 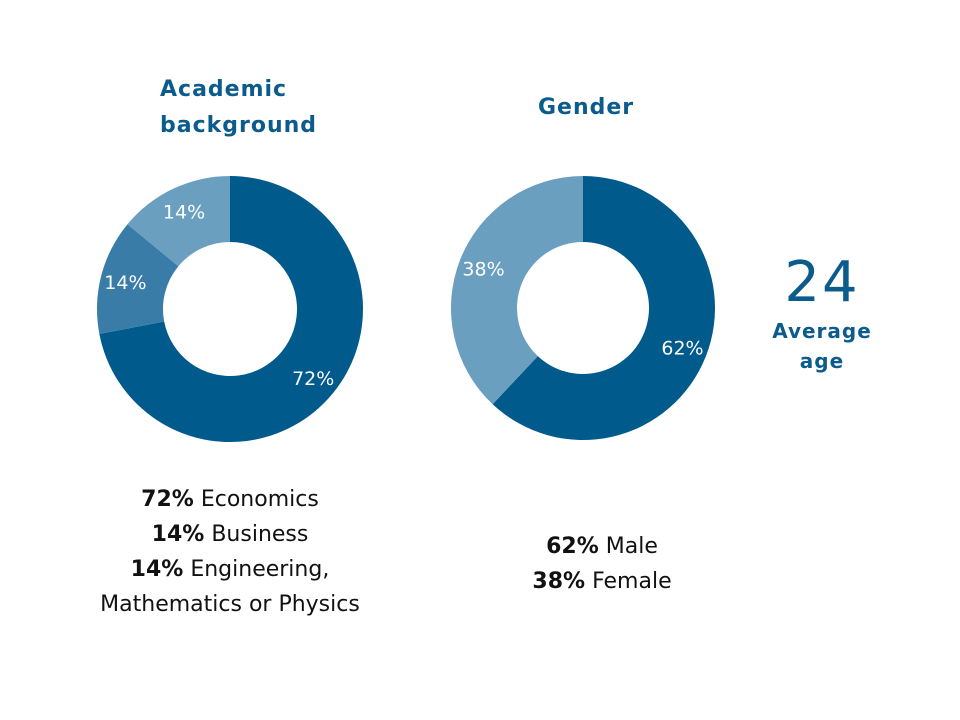 I want to click on age-label-line2: age, so click(x=822, y=361).